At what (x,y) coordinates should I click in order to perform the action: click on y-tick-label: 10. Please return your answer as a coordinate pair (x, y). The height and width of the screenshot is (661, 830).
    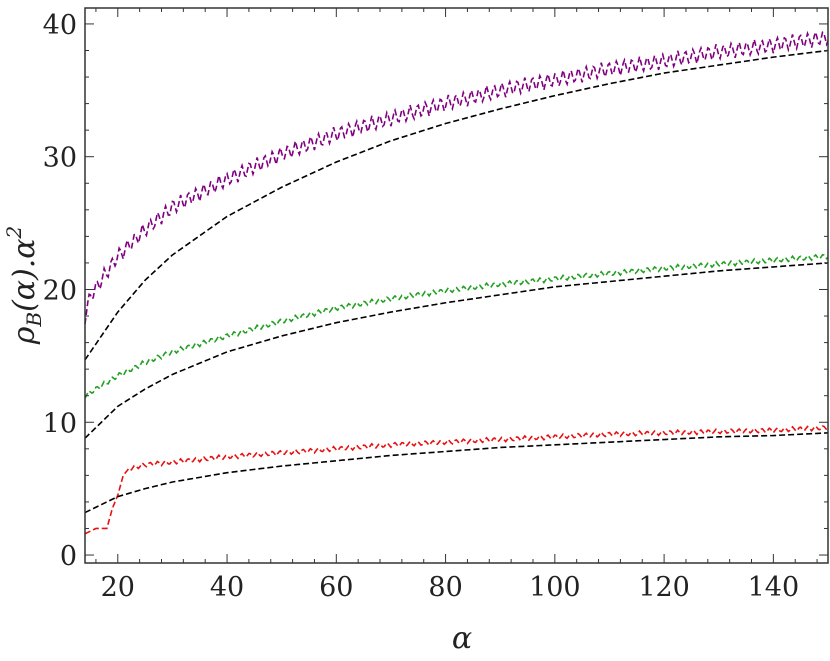
    Looking at the image, I should click on (60, 423).